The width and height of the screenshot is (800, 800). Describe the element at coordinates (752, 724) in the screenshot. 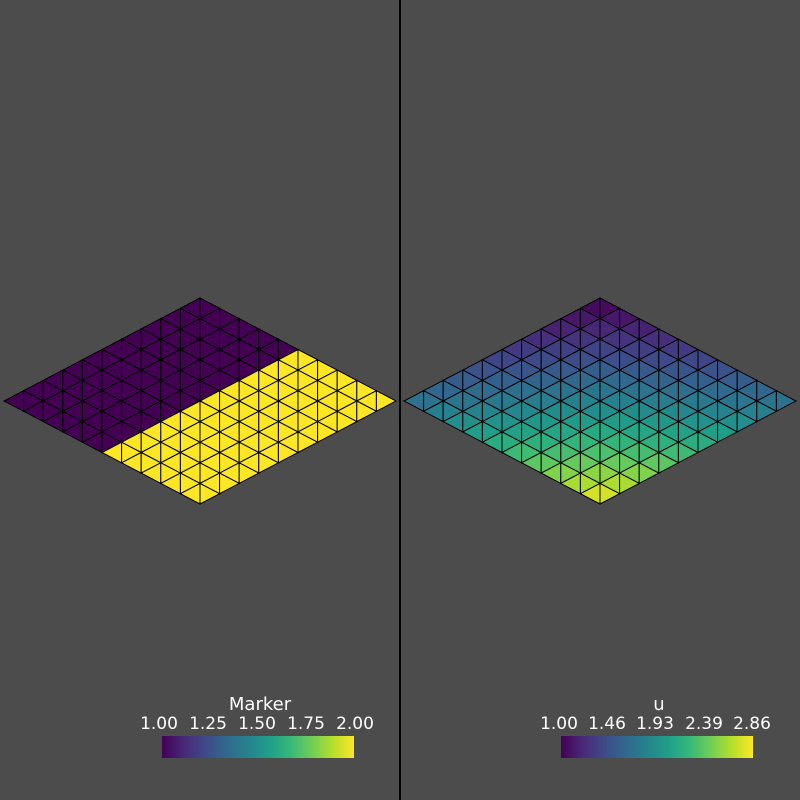

I see `colorbar-tick-label: 2.86` at that location.